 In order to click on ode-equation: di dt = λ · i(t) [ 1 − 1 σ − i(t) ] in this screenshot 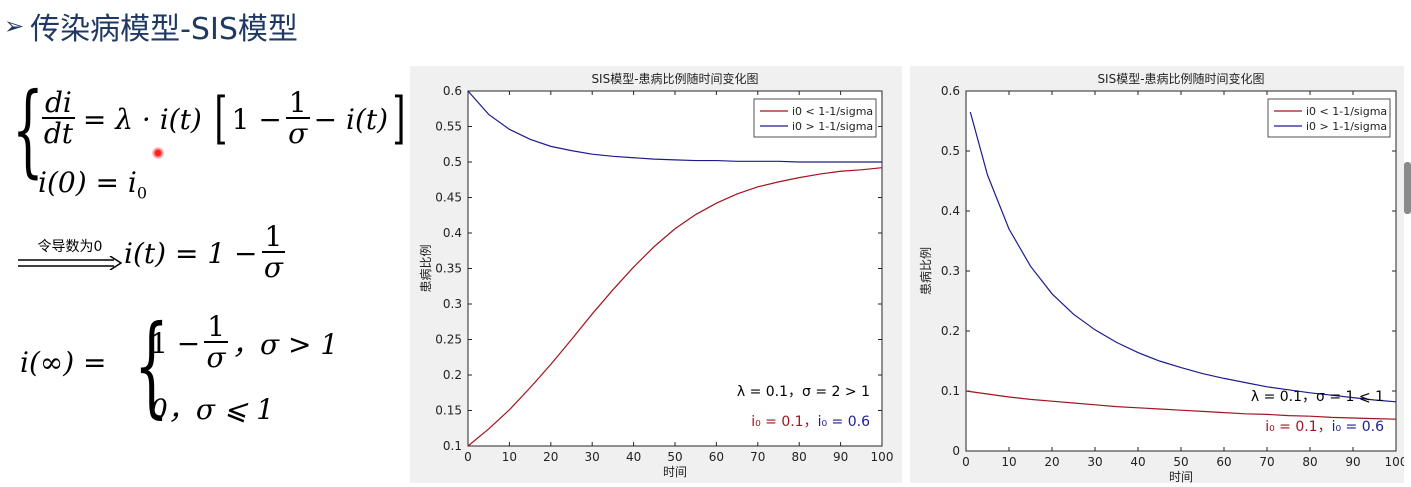, I will do `click(224, 119)`.